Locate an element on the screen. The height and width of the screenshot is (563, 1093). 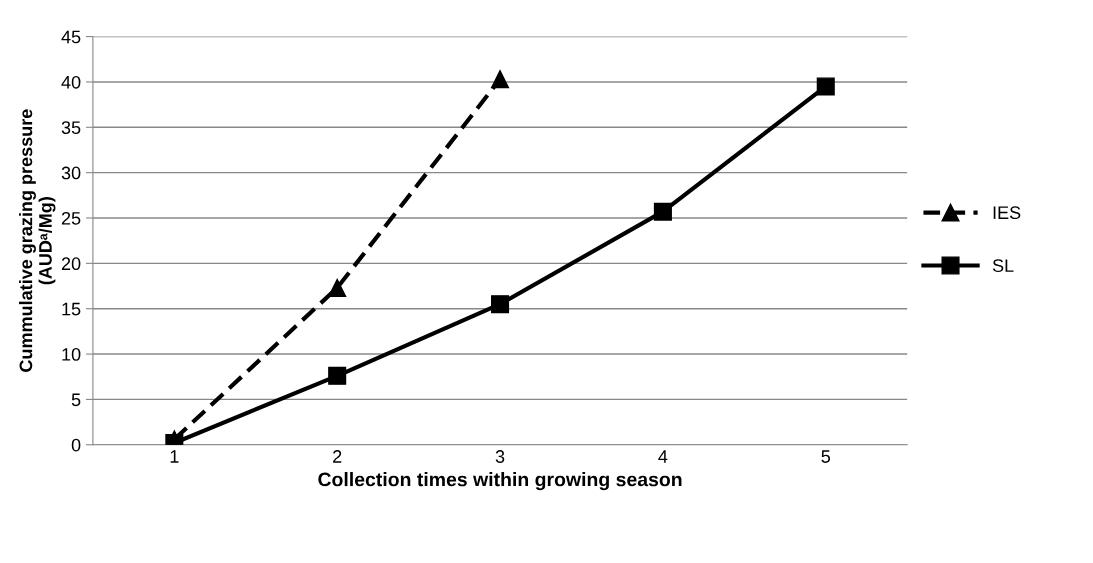
y-axis-title: Cummulative grazing pressure (AUDᵃ/Mg) is located at coordinates (37, 240).